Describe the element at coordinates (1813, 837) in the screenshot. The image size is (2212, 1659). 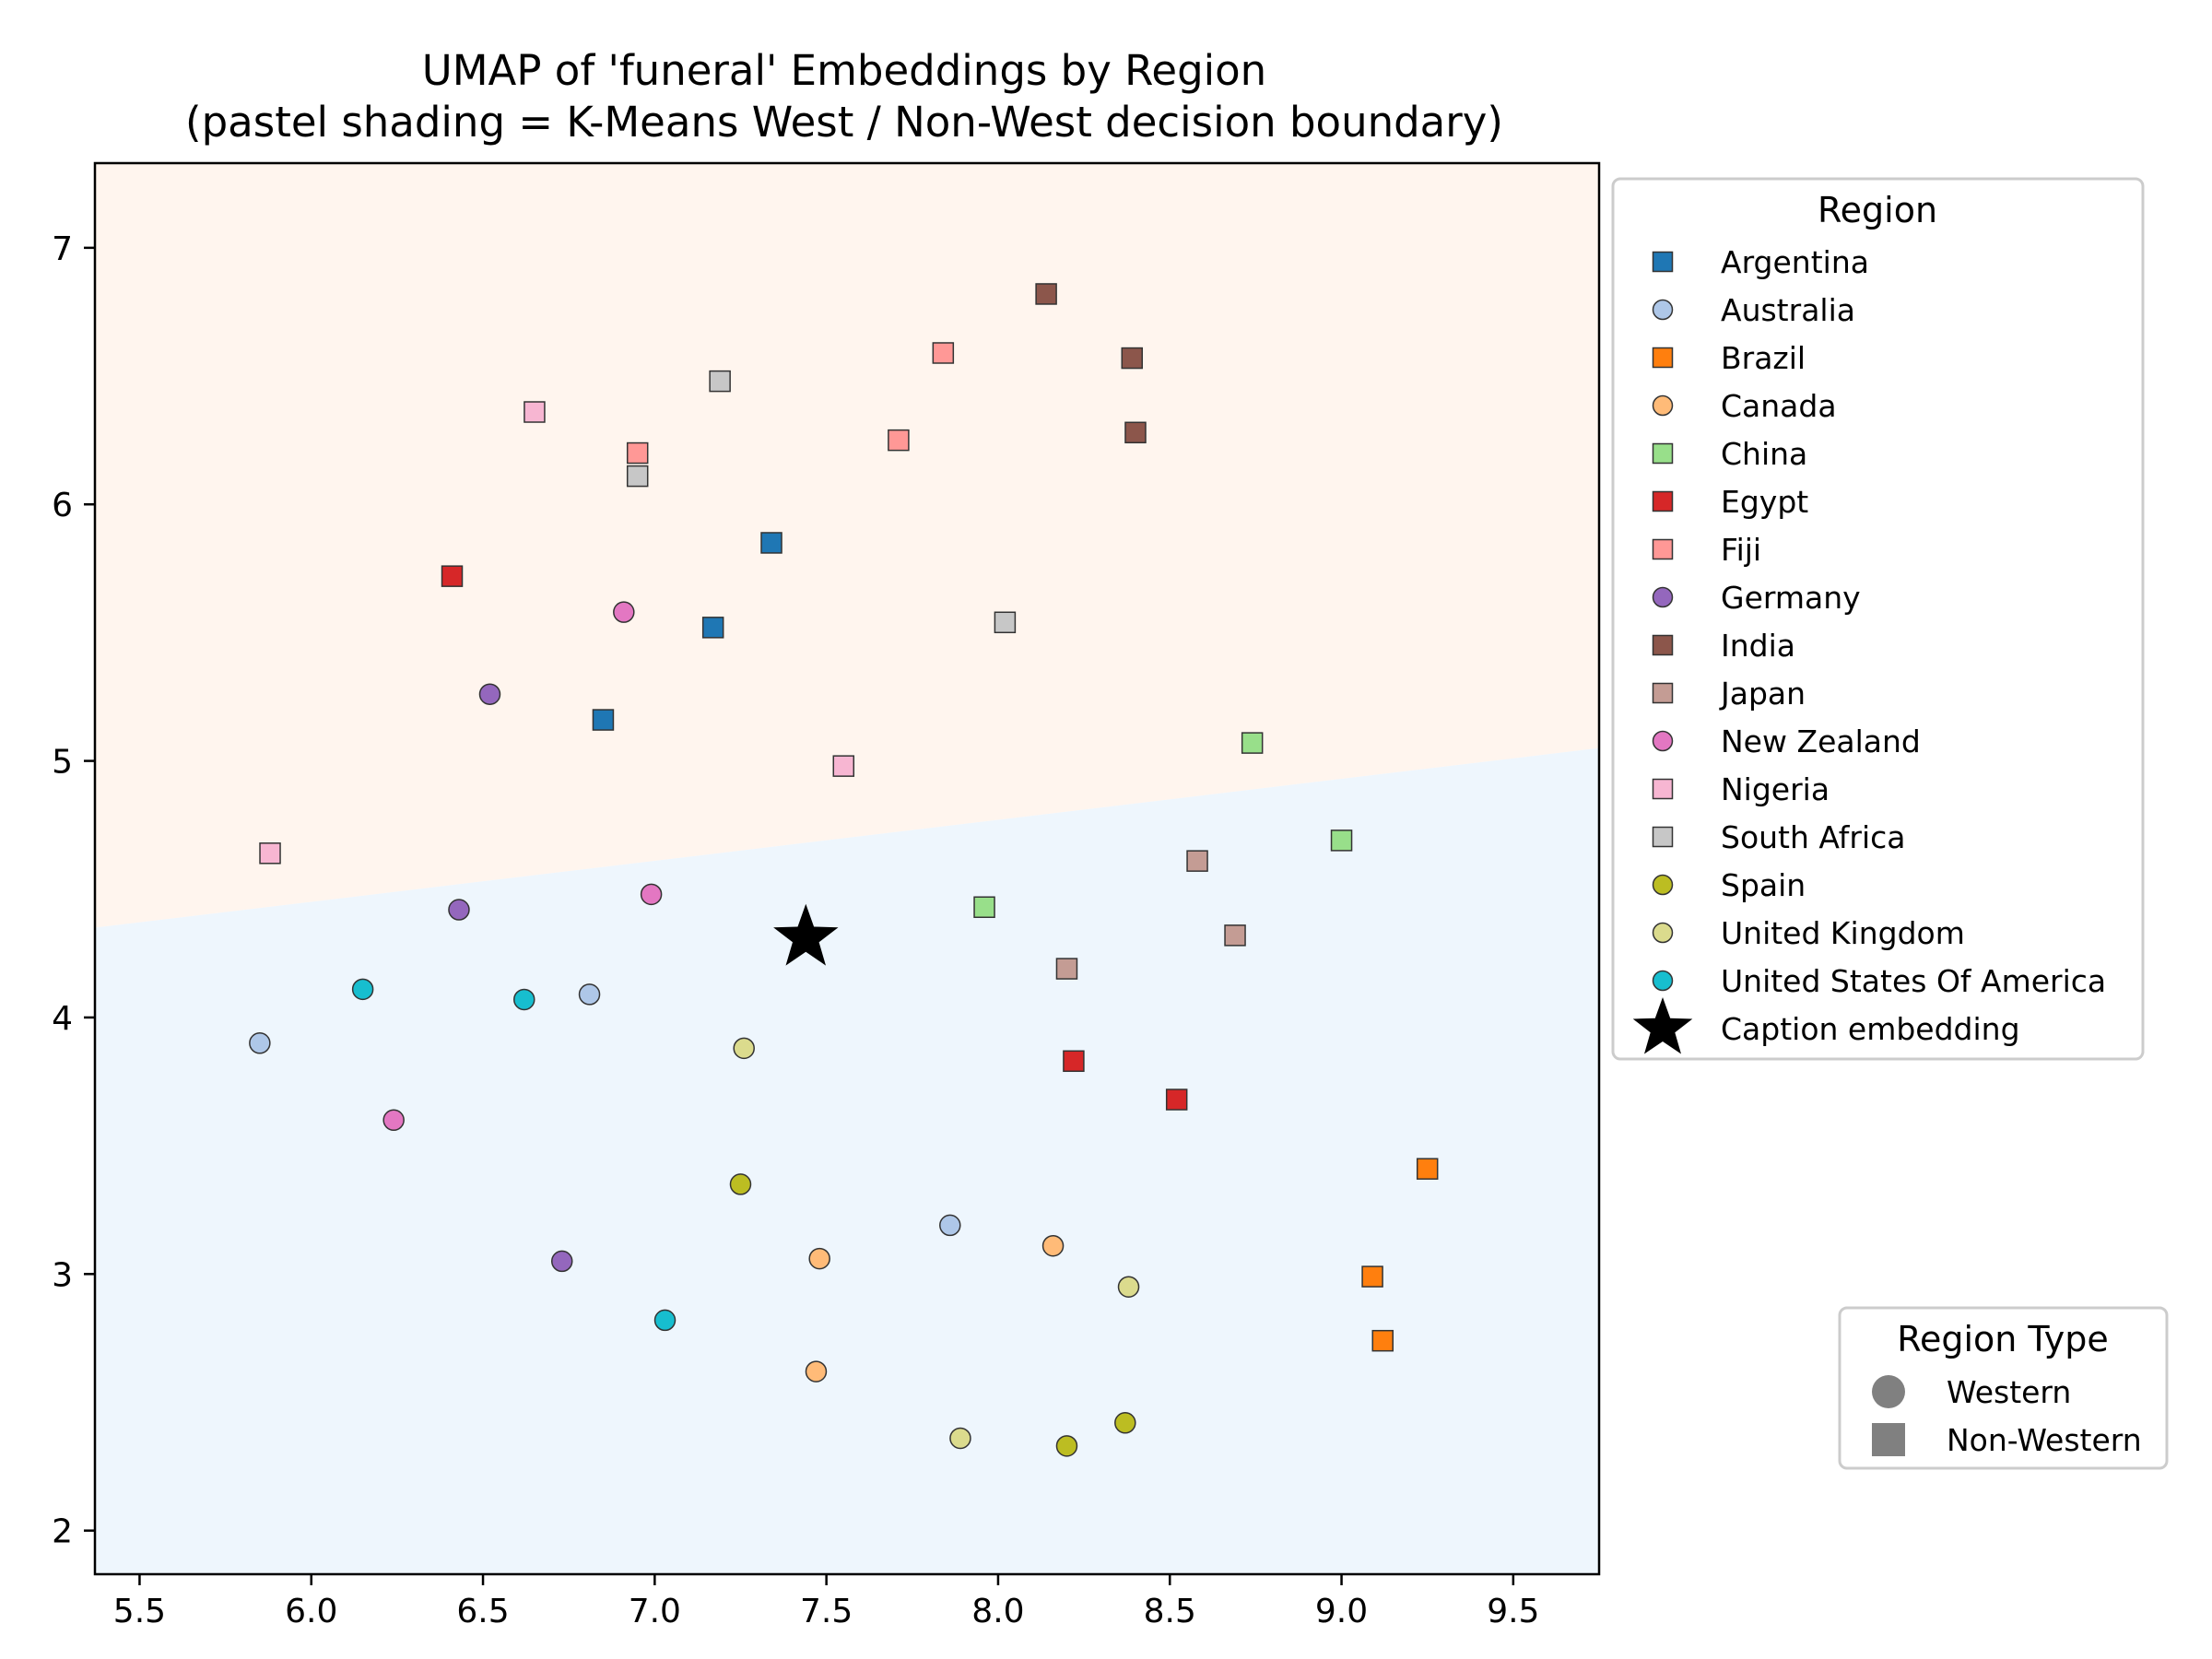
I see `legend-label-south-africa: South Africa` at that location.